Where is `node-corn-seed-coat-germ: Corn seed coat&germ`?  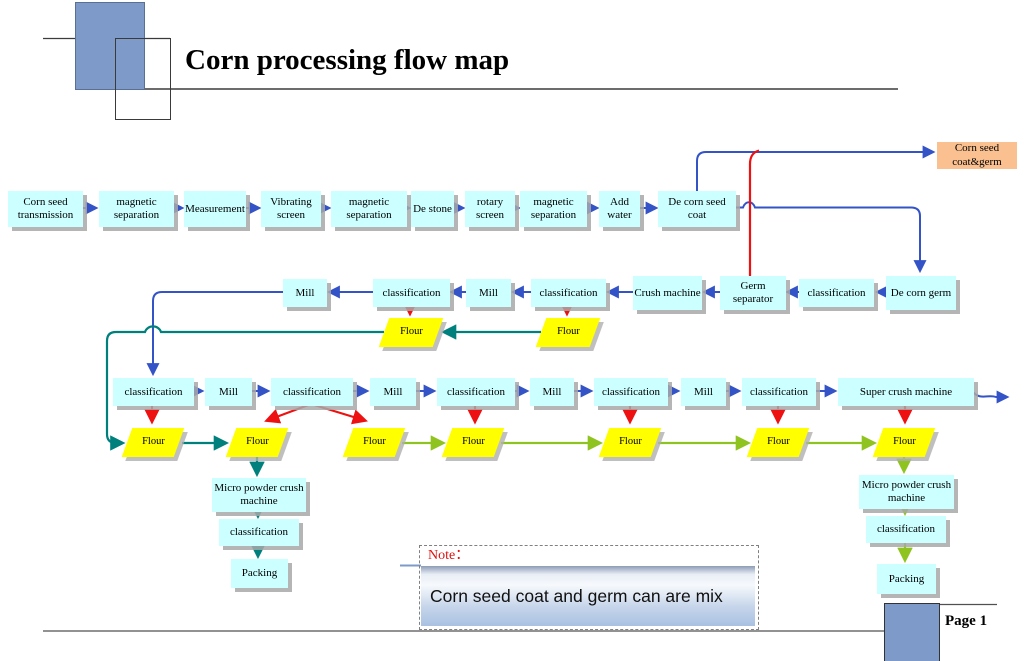 node-corn-seed-coat-germ: Corn seed coat&germ is located at coordinates (977, 155).